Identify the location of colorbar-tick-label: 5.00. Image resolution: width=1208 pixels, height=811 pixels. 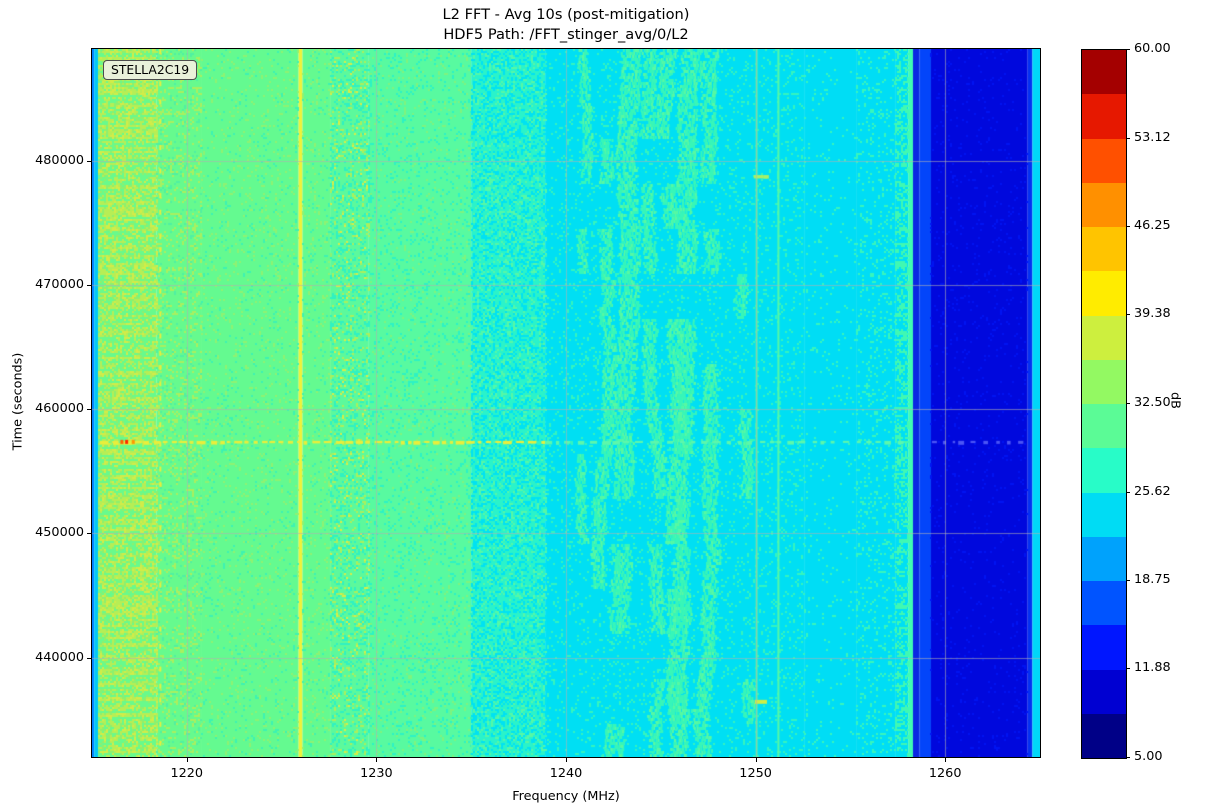
(1148, 756).